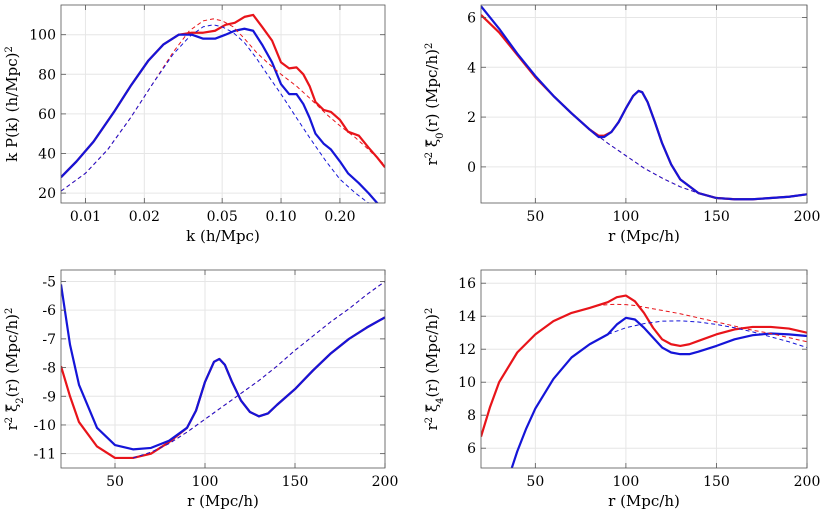  I want to click on y-tick-label: 100, so click(42, 36).